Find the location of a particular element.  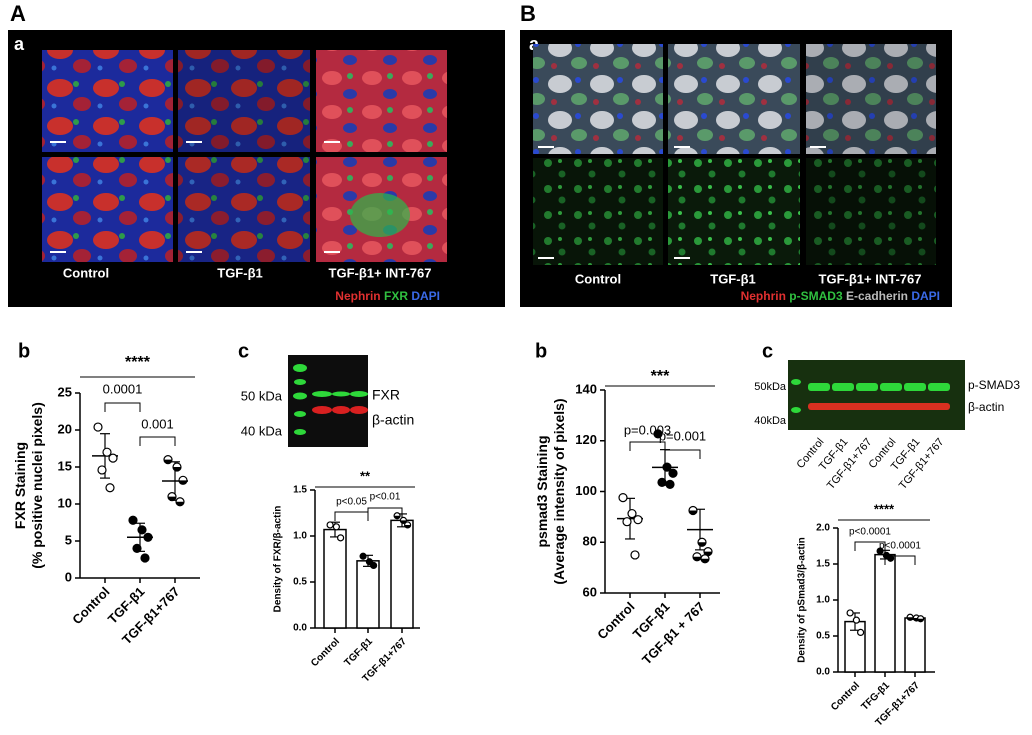

marker-label: 50 kDa is located at coordinates (262, 395).